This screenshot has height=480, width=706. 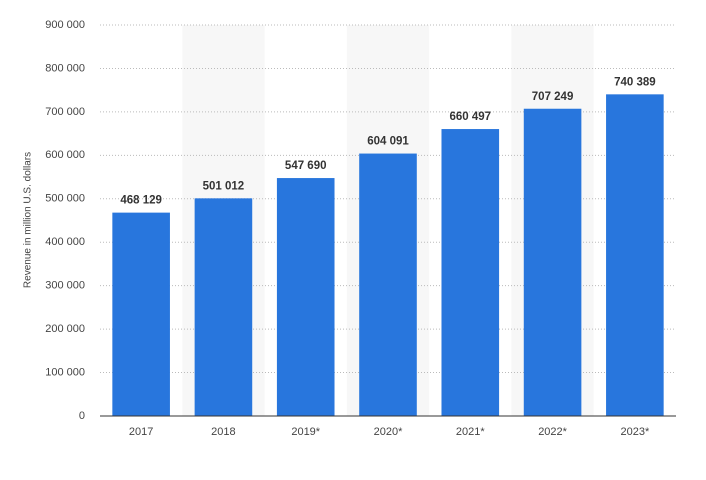 I want to click on x-tick-label: 2017, so click(x=141, y=432).